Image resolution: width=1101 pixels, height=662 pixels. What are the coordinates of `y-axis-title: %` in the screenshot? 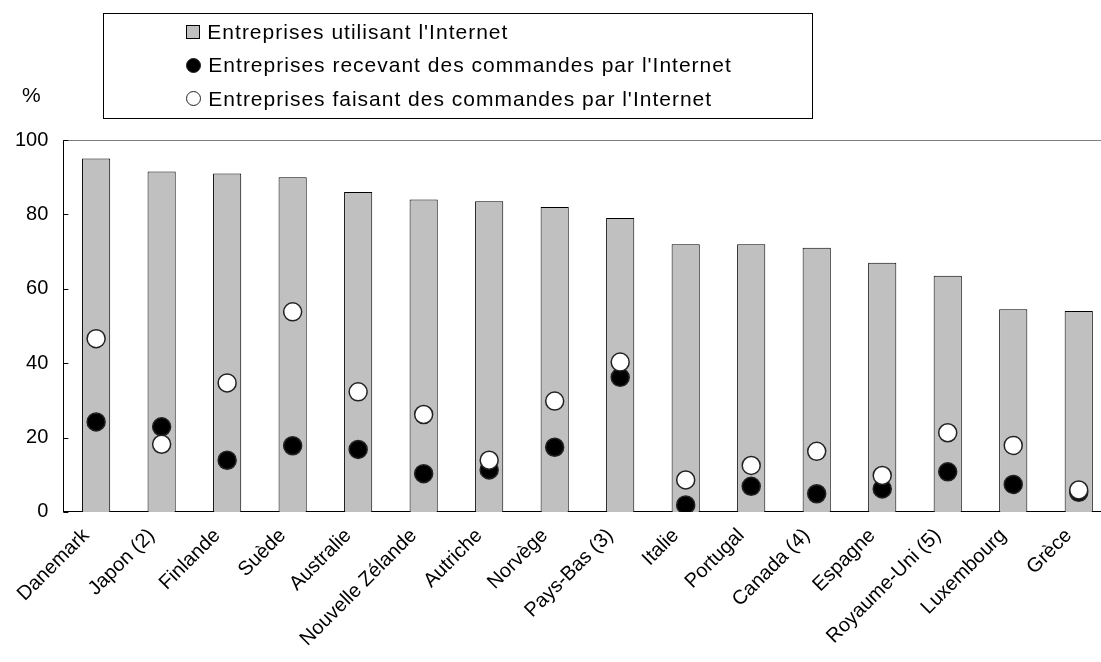 It's located at (31, 94).